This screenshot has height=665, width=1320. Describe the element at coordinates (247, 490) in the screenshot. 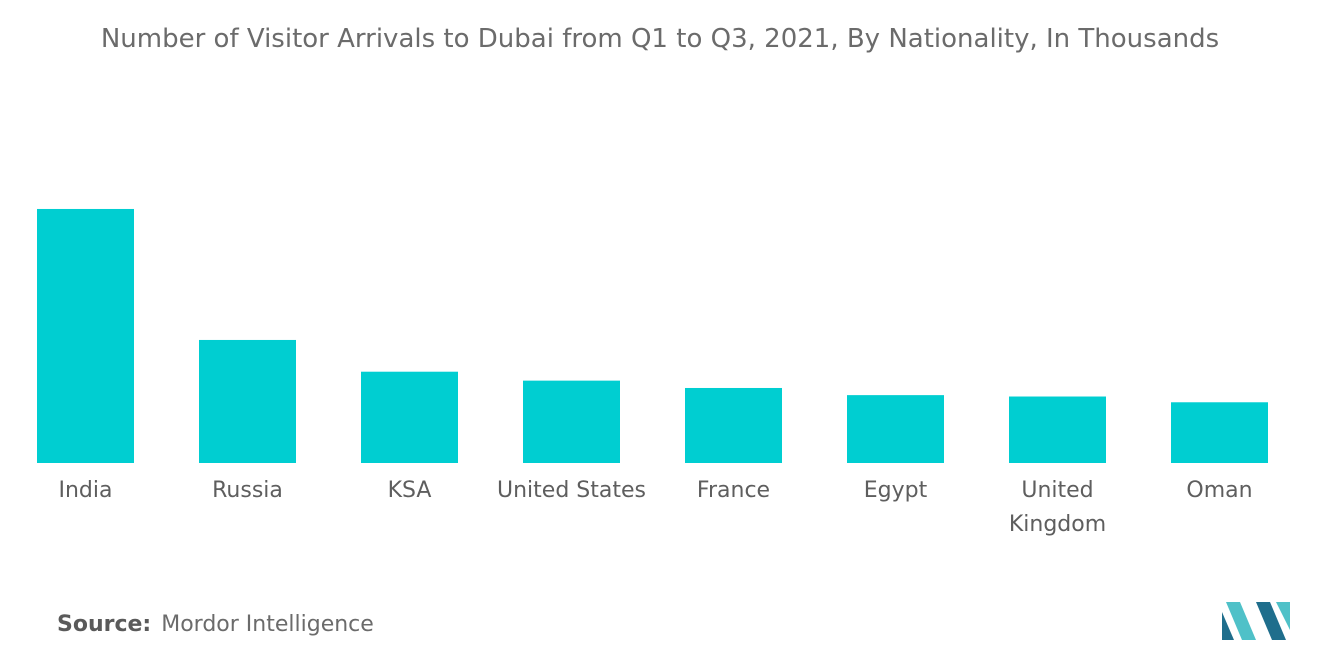

I see `x-tick-label: Russia` at that location.